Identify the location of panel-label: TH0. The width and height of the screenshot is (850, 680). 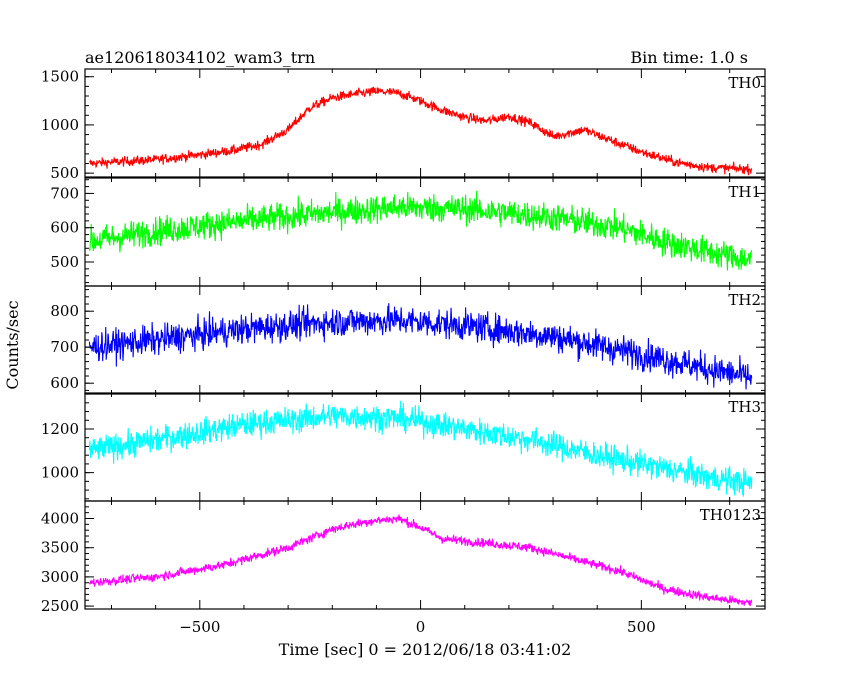
(744, 83).